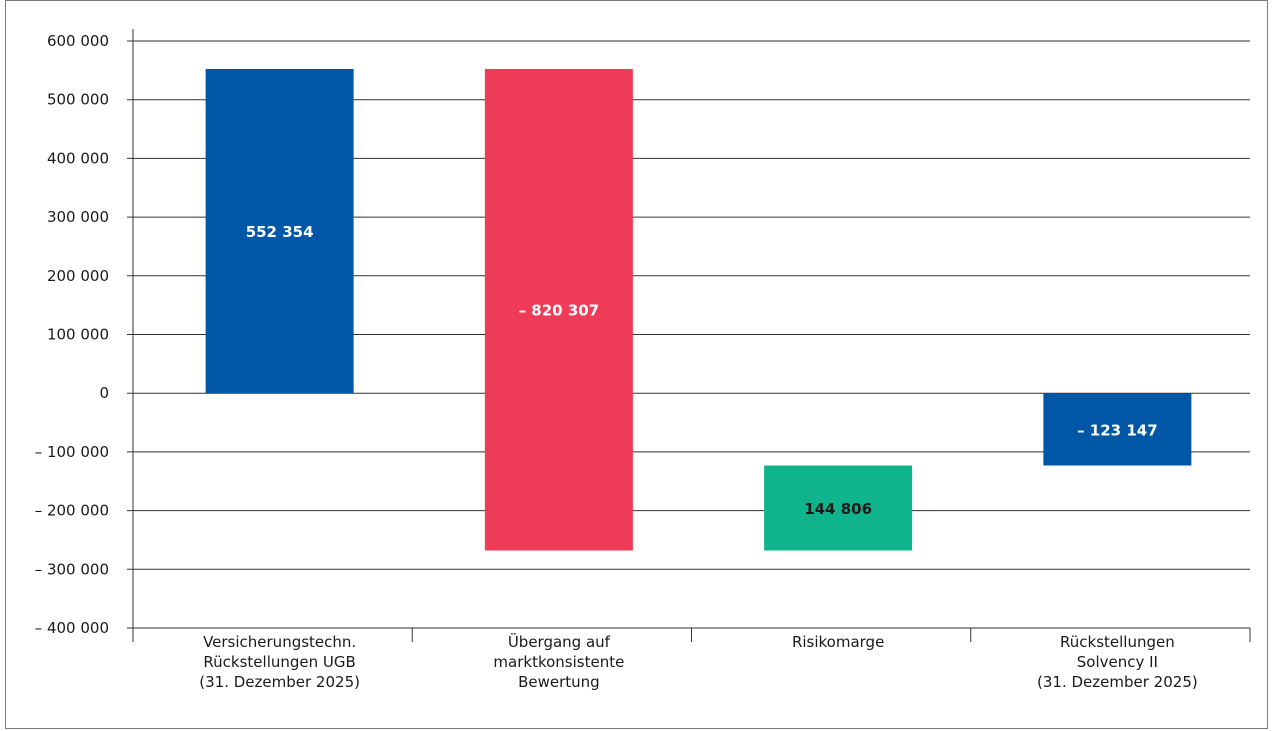 The height and width of the screenshot is (731, 1274). Describe the element at coordinates (78, 100) in the screenshot. I see `y-tick-label: 500 000` at that location.